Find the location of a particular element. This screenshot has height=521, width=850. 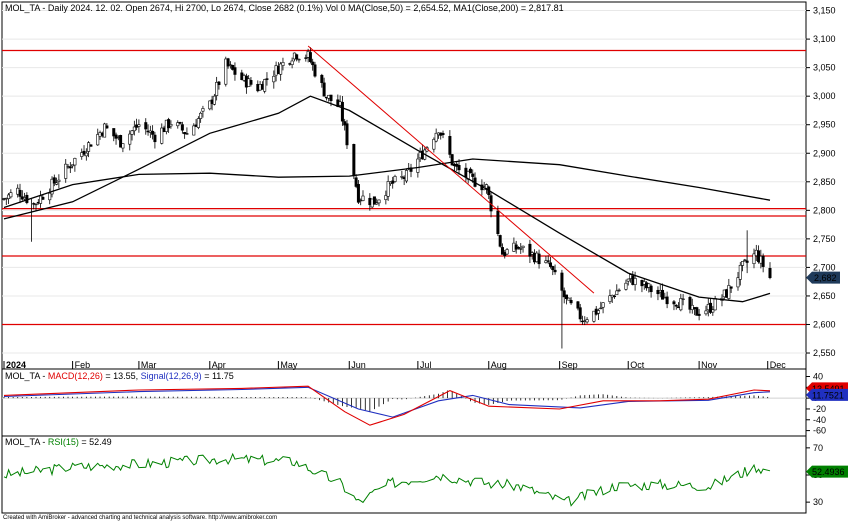

month-label: Jun is located at coordinates (358, 365).